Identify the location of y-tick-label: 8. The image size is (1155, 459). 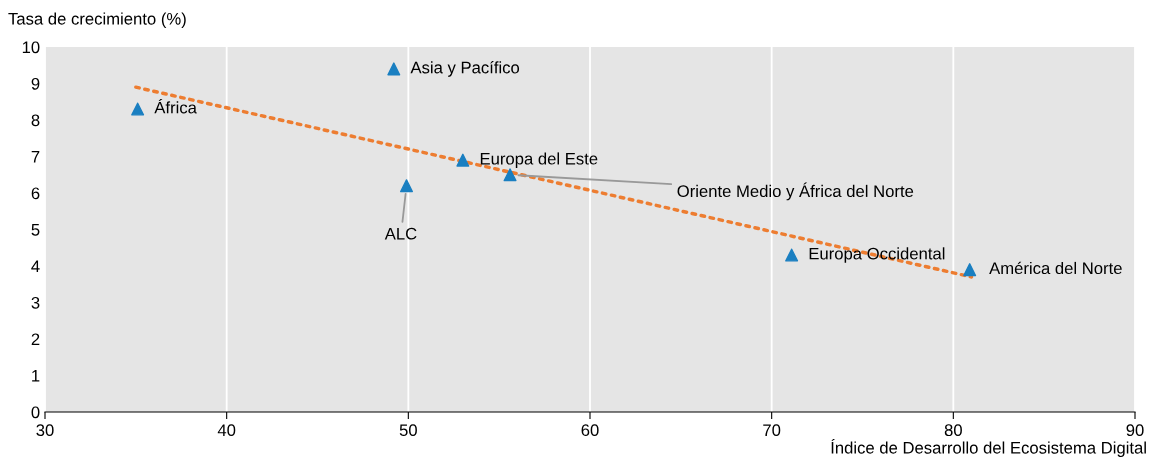
(35, 120).